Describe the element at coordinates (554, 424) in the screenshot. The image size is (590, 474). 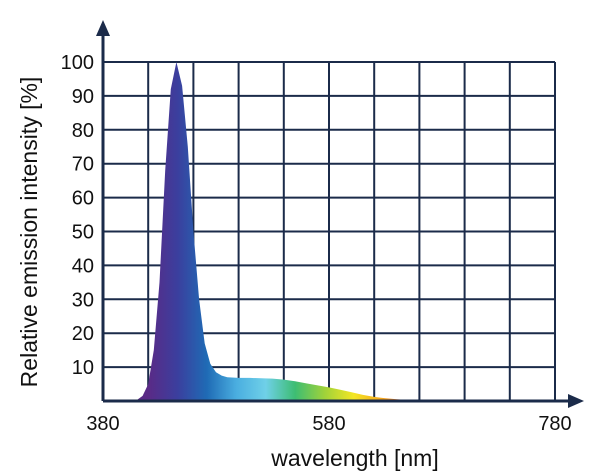
I see `x-tick-label: 780` at that location.